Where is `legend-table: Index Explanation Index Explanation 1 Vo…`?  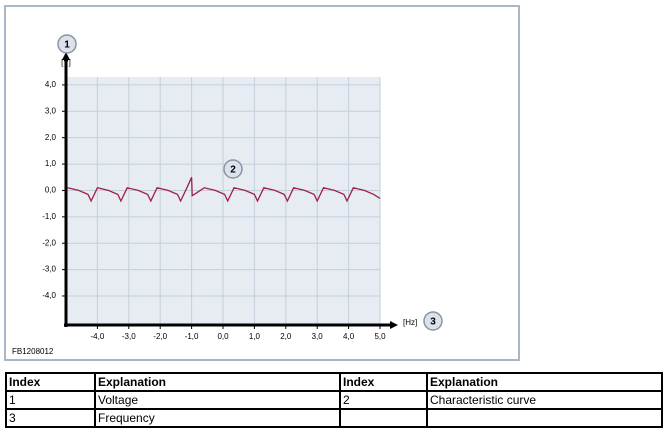 legend-table: Index Explanation Index Explanation 1 Vo… is located at coordinates (334, 400).